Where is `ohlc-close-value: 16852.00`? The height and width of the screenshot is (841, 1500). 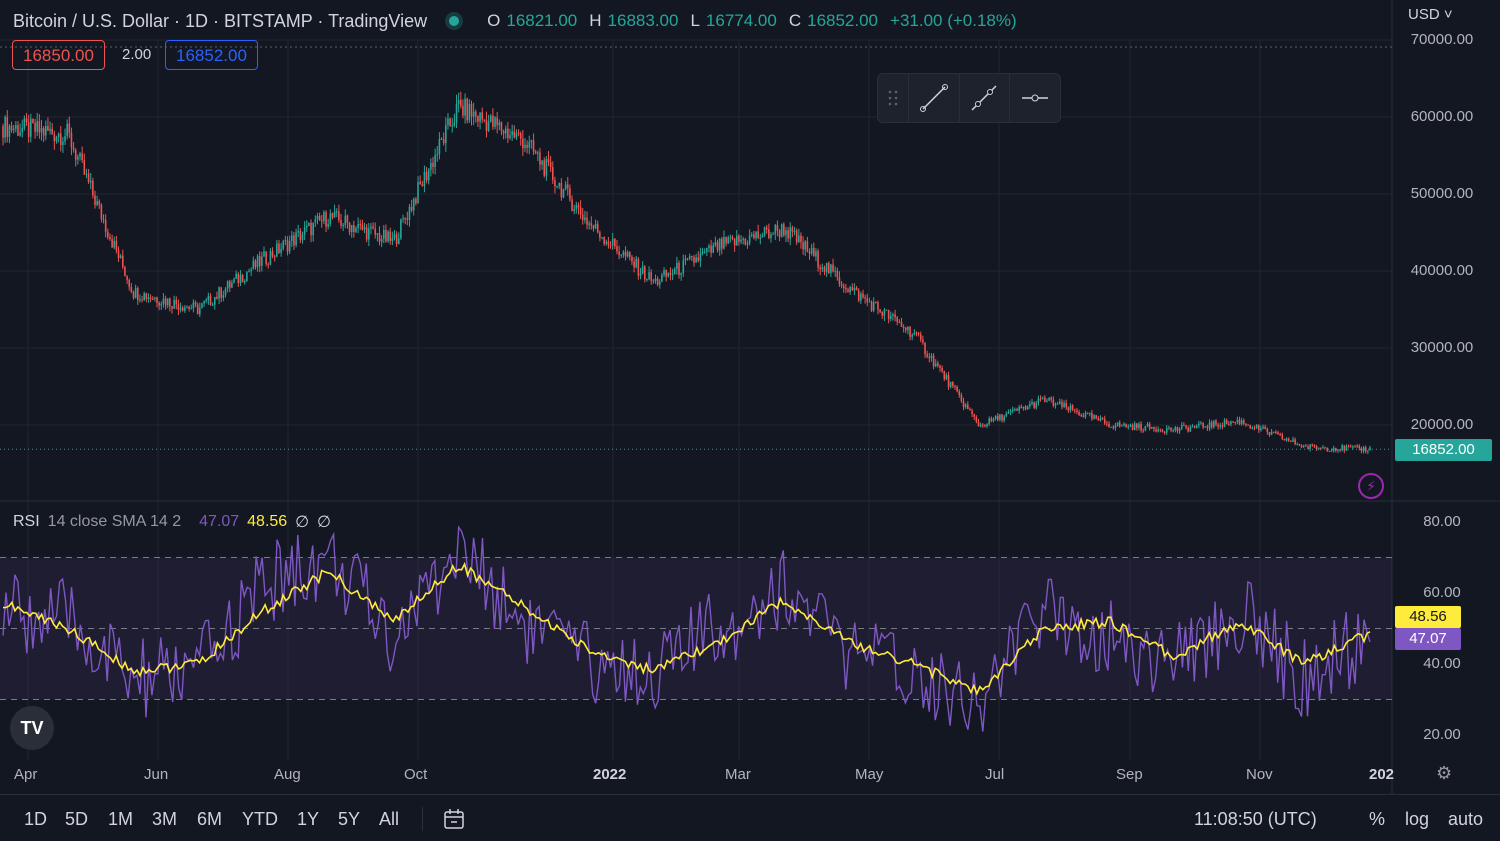
ohlc-close-value: 16852.00 is located at coordinates (843, 20).